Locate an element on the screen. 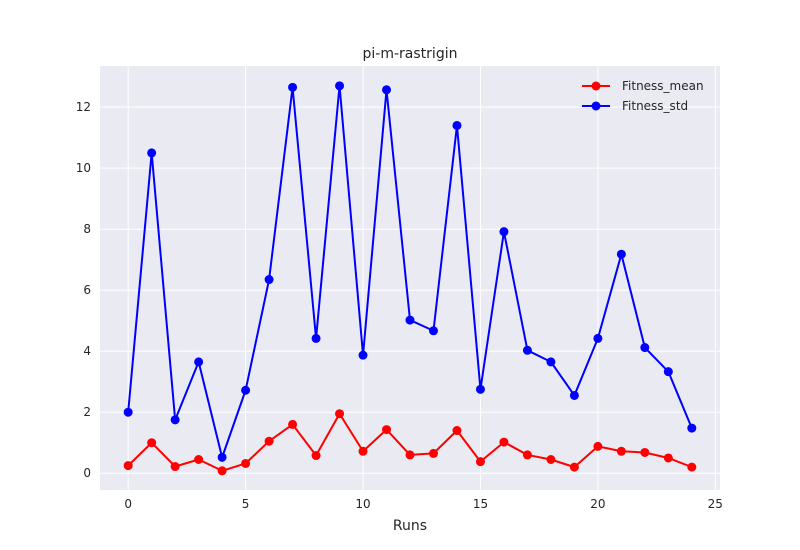 This screenshot has height=550, width=800. x-tick-label: 15 is located at coordinates (480, 504).